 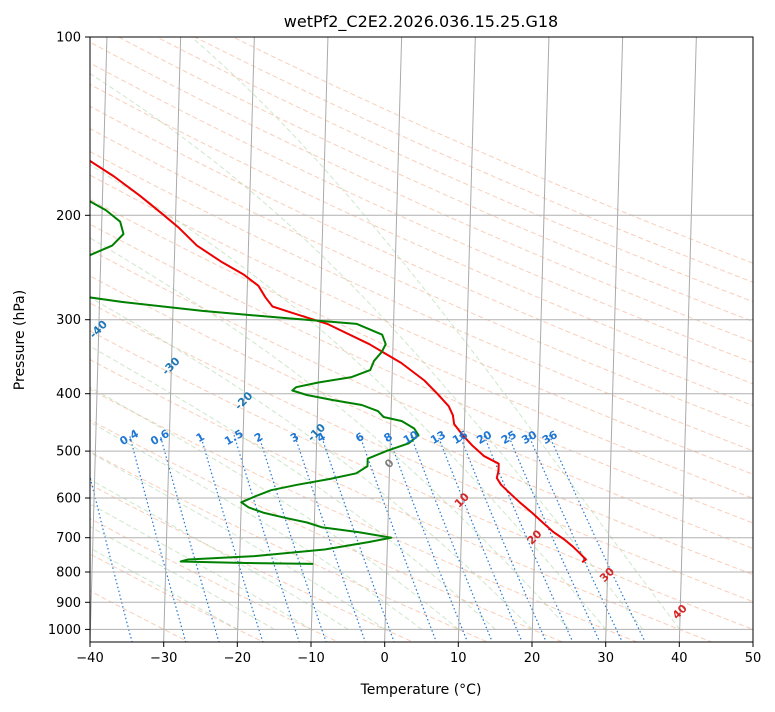 I want to click on y-tick-label: 500, so click(x=68, y=452).